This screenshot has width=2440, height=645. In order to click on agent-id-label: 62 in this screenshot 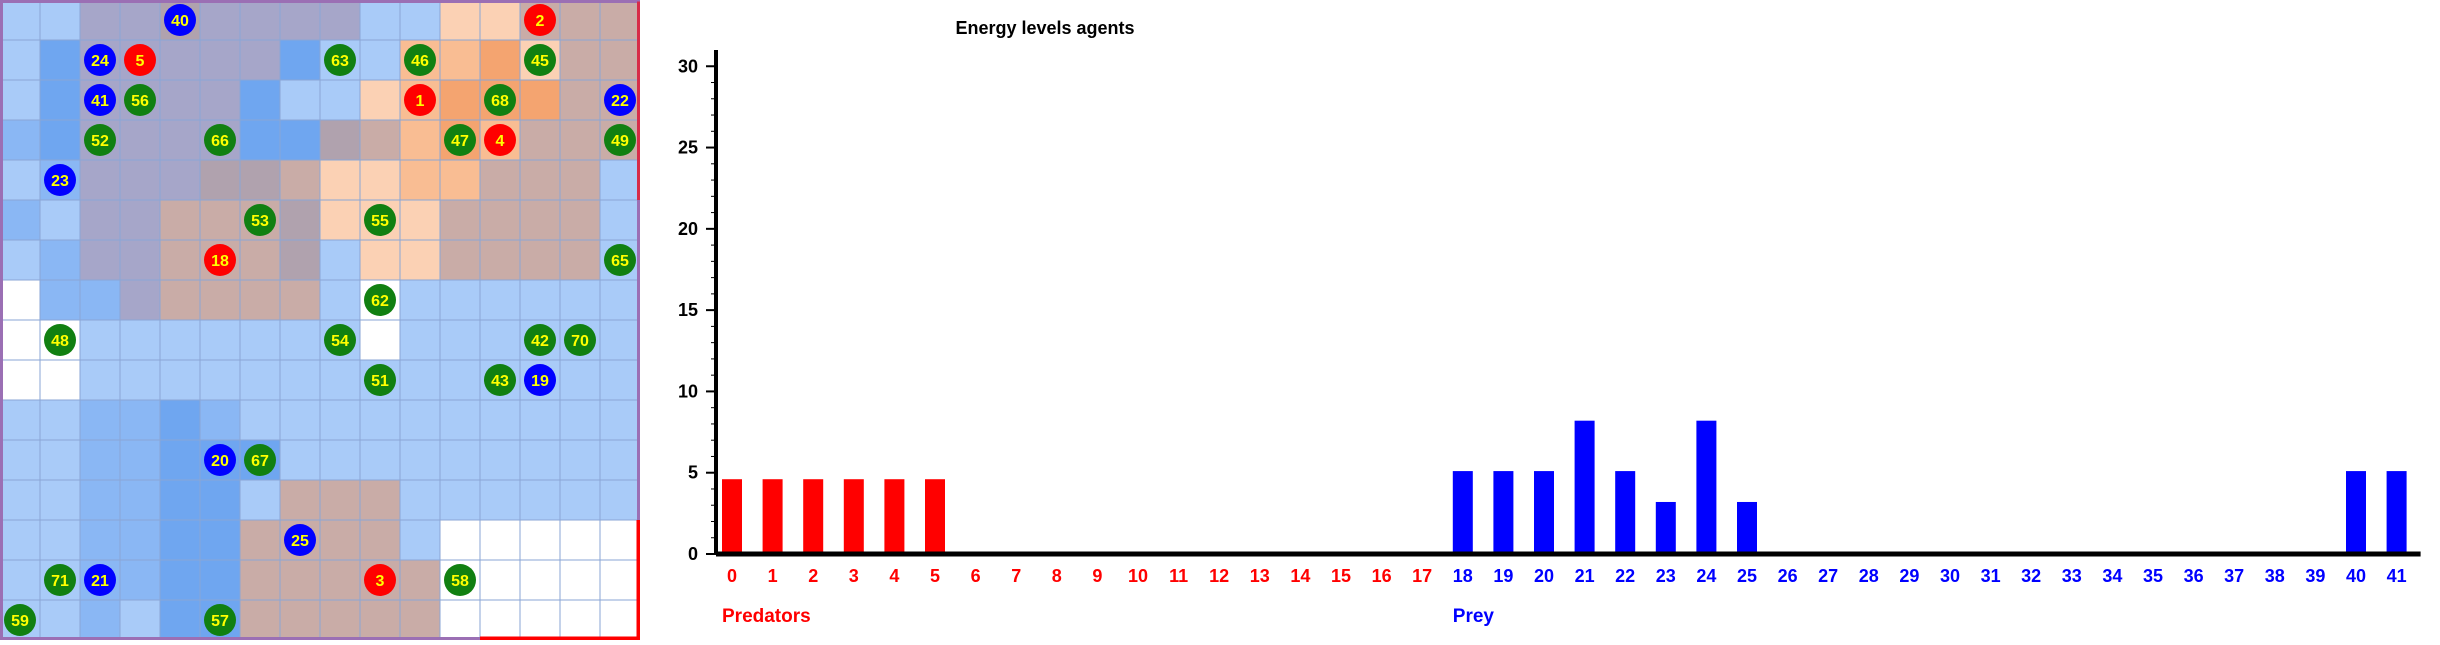, I will do `click(380, 301)`.